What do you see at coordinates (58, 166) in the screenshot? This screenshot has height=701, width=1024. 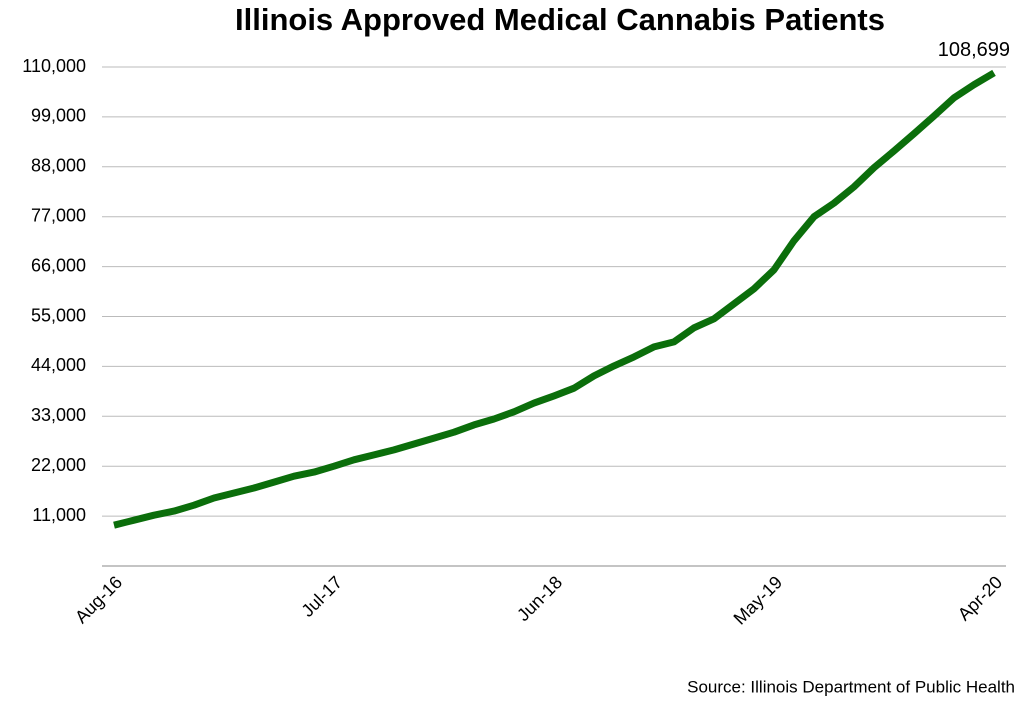 I see `y-tick-label: 88,000` at bounding box center [58, 166].